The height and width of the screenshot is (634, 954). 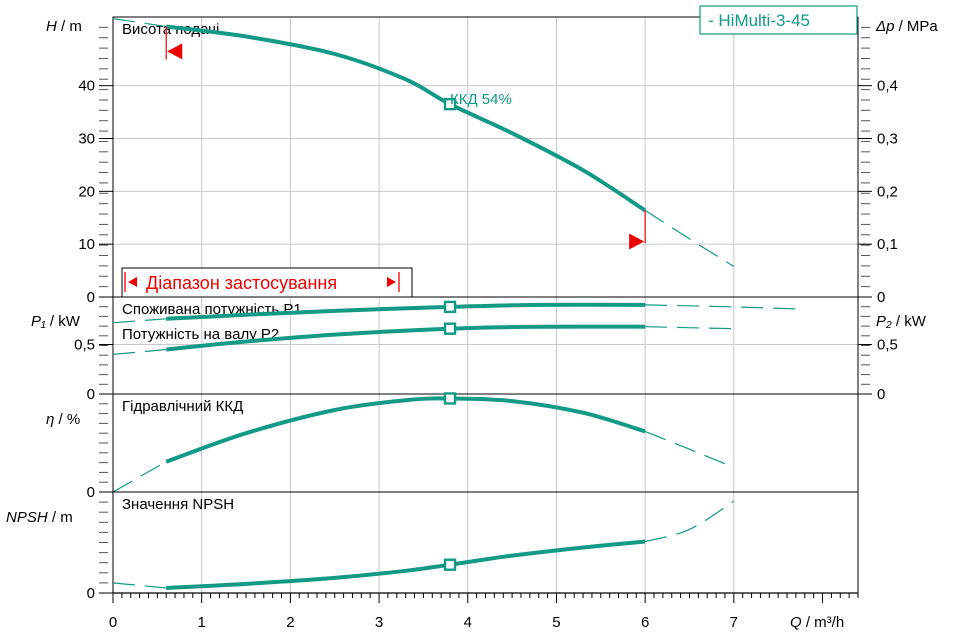 What do you see at coordinates (64, 26) in the screenshot?
I see `head-y-axis-label: H / m` at bounding box center [64, 26].